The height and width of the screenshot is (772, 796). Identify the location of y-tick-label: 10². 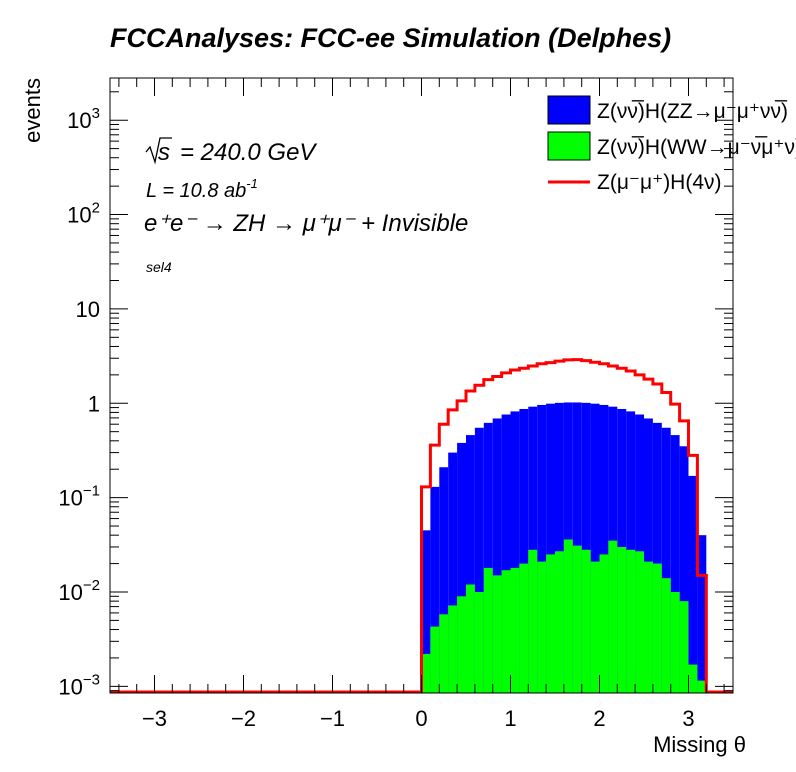
(83, 214).